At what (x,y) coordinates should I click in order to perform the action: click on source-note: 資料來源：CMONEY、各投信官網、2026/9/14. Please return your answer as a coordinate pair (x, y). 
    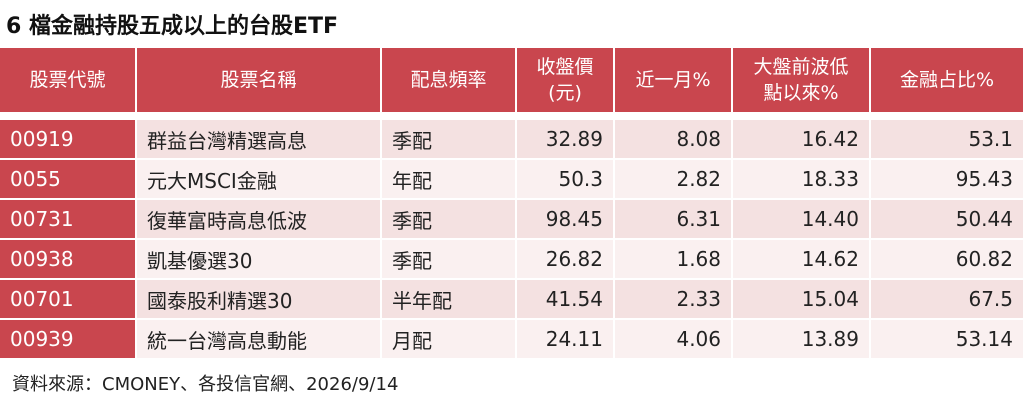
    Looking at the image, I should click on (205, 384).